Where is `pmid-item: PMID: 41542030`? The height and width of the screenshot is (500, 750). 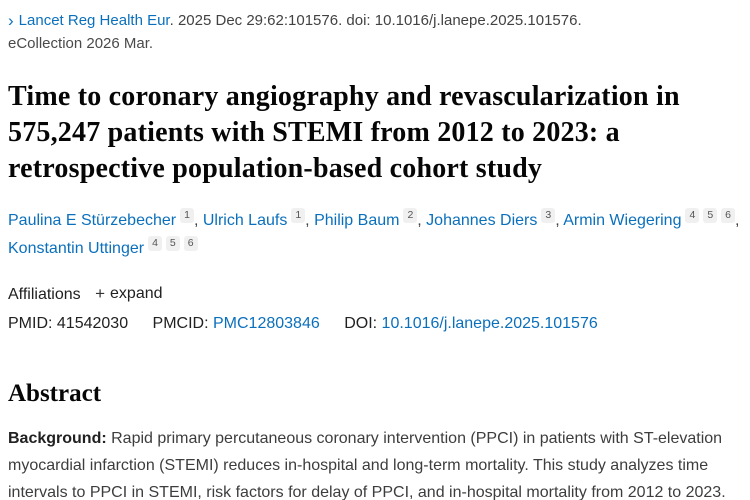
pmid-item: PMID: 41542030 is located at coordinates (70, 323).